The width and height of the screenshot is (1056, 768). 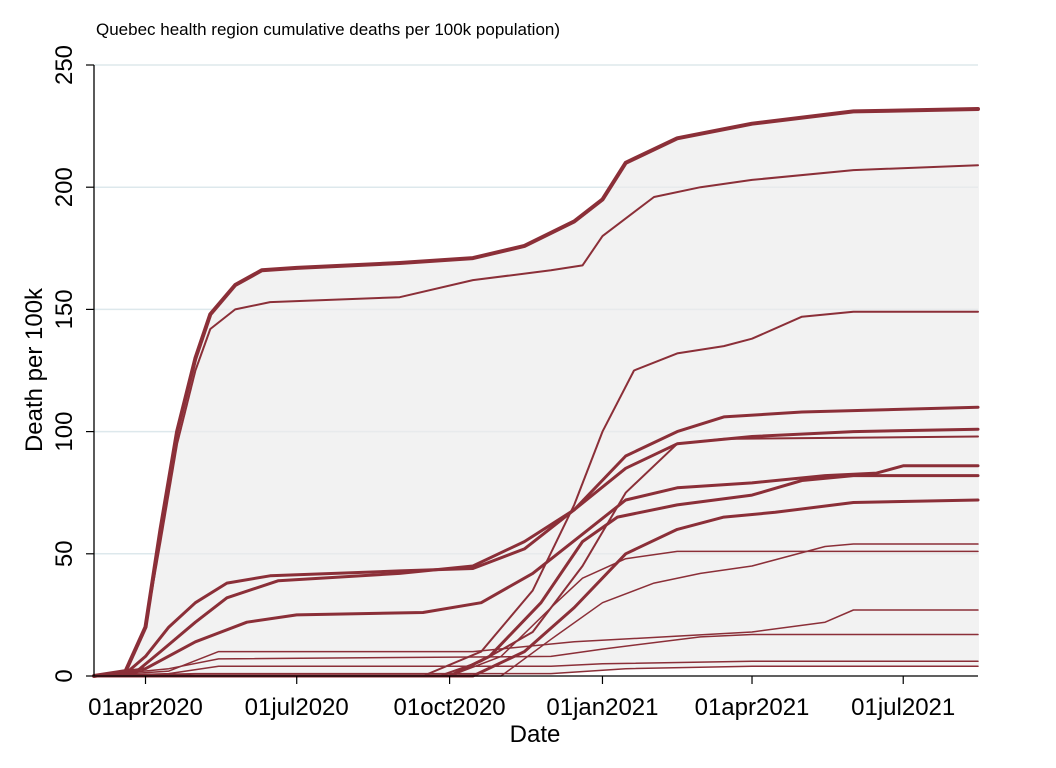 I want to click on y-tick-label: 100, so click(x=64, y=432).